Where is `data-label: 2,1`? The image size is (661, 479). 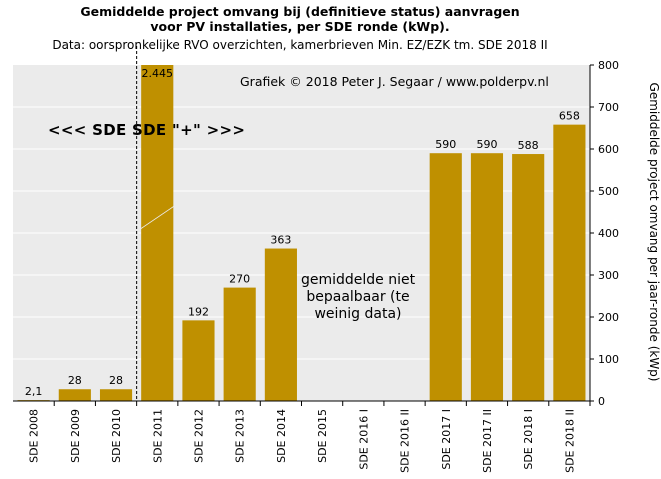
data-label: 2,1 is located at coordinates (34, 391).